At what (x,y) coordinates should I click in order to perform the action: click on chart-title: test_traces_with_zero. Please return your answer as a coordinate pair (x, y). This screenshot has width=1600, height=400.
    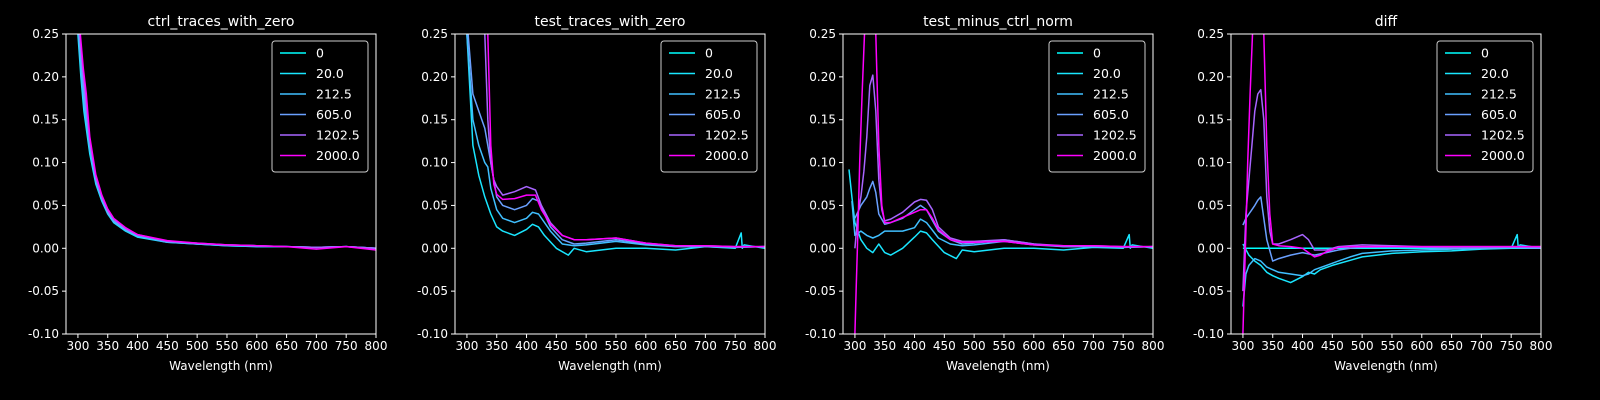
    Looking at the image, I should click on (610, 22).